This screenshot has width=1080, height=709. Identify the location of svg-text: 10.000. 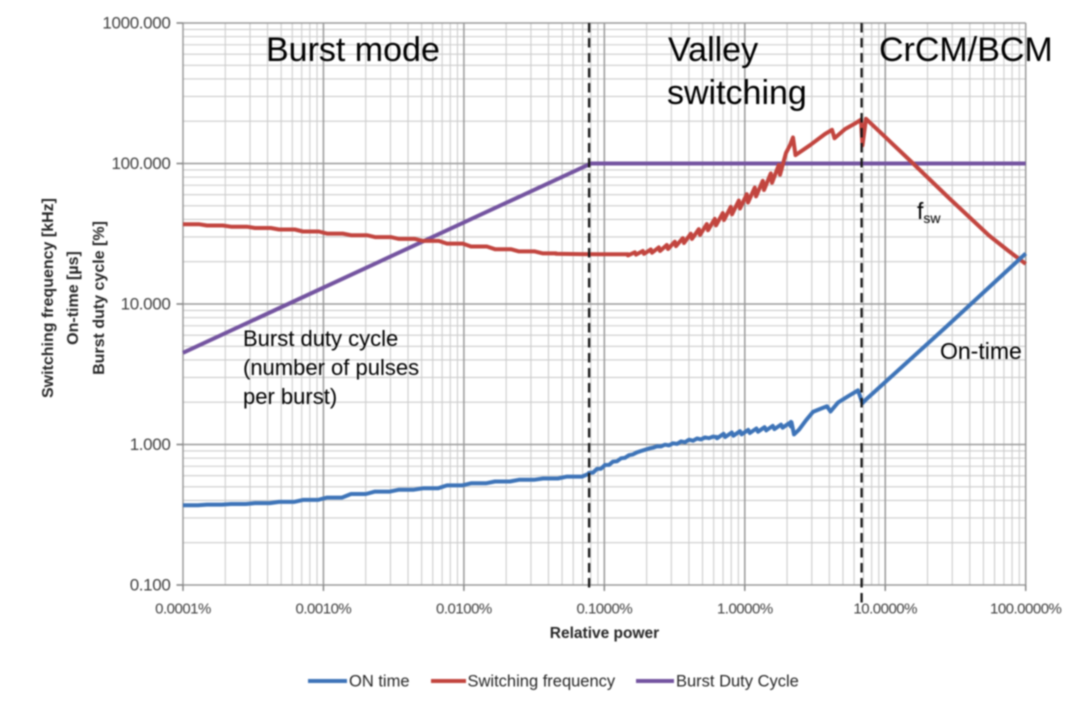
(146, 304).